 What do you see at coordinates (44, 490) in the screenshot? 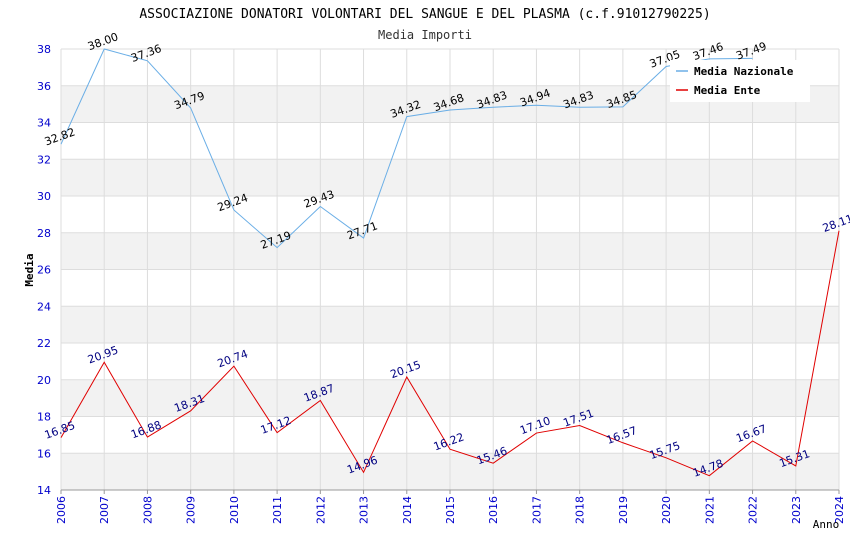
I see `y-tick-label: 14` at bounding box center [44, 490].